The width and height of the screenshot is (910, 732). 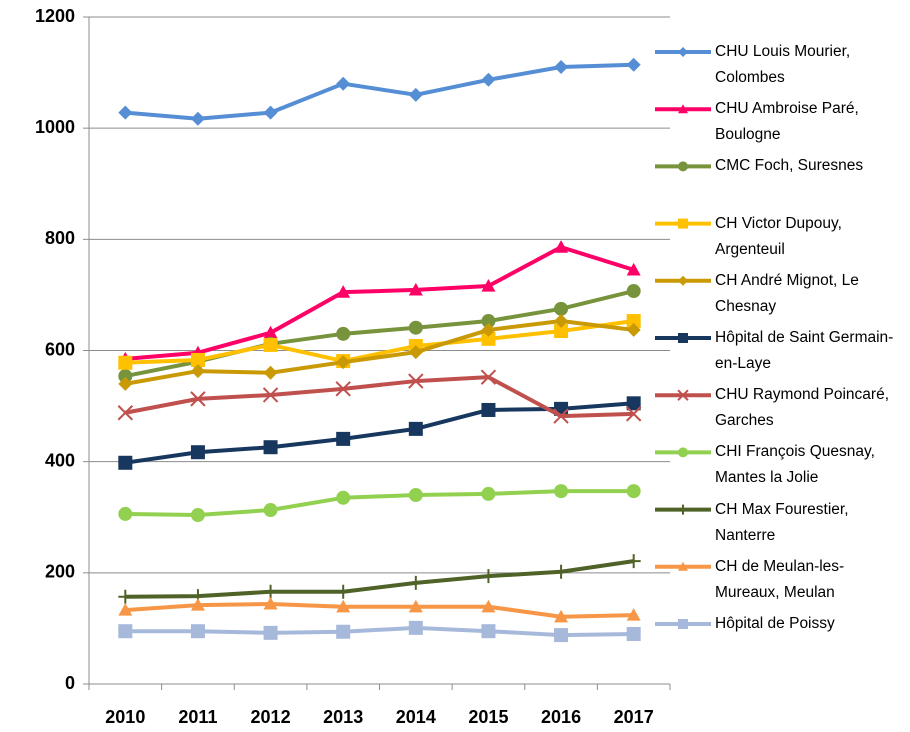 What do you see at coordinates (782, 522) in the screenshot?
I see `legend-label: CH Max Fourestier, Nanterre` at bounding box center [782, 522].